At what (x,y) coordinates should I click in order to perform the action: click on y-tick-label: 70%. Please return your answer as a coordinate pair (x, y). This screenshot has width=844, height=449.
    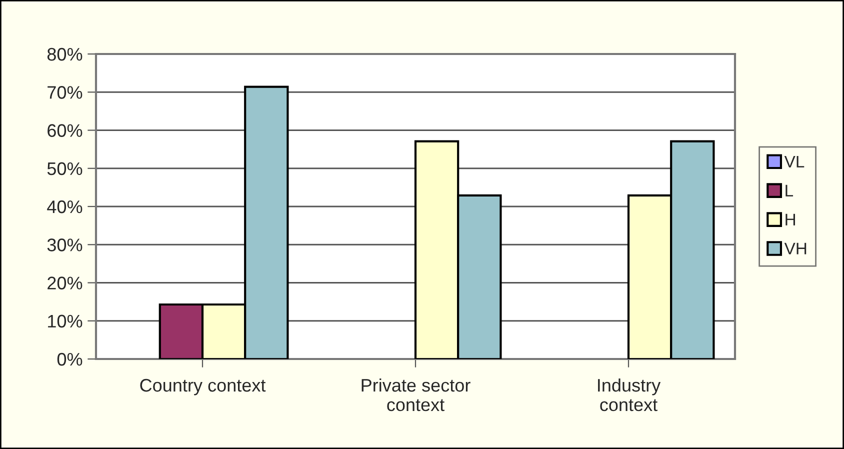
    Looking at the image, I should click on (65, 92).